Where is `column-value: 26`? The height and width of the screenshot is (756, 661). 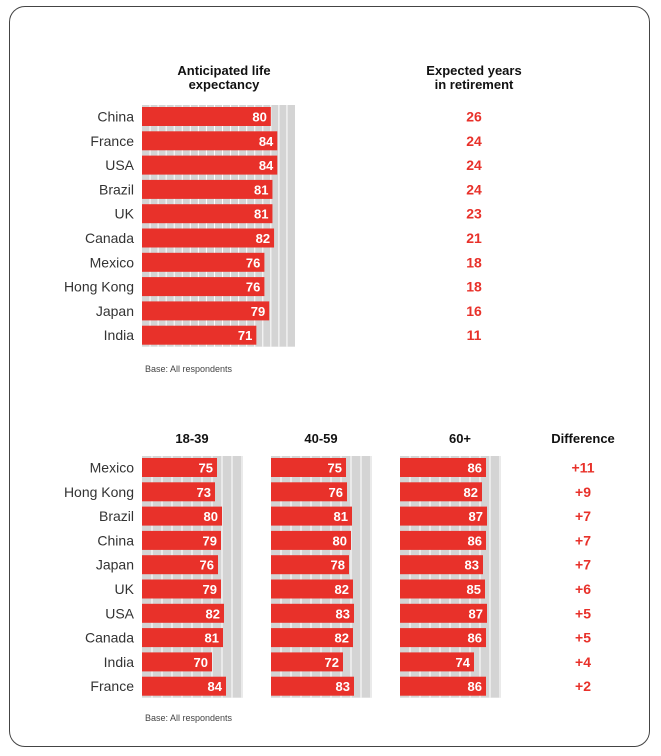
column-value: 26 is located at coordinates (474, 117).